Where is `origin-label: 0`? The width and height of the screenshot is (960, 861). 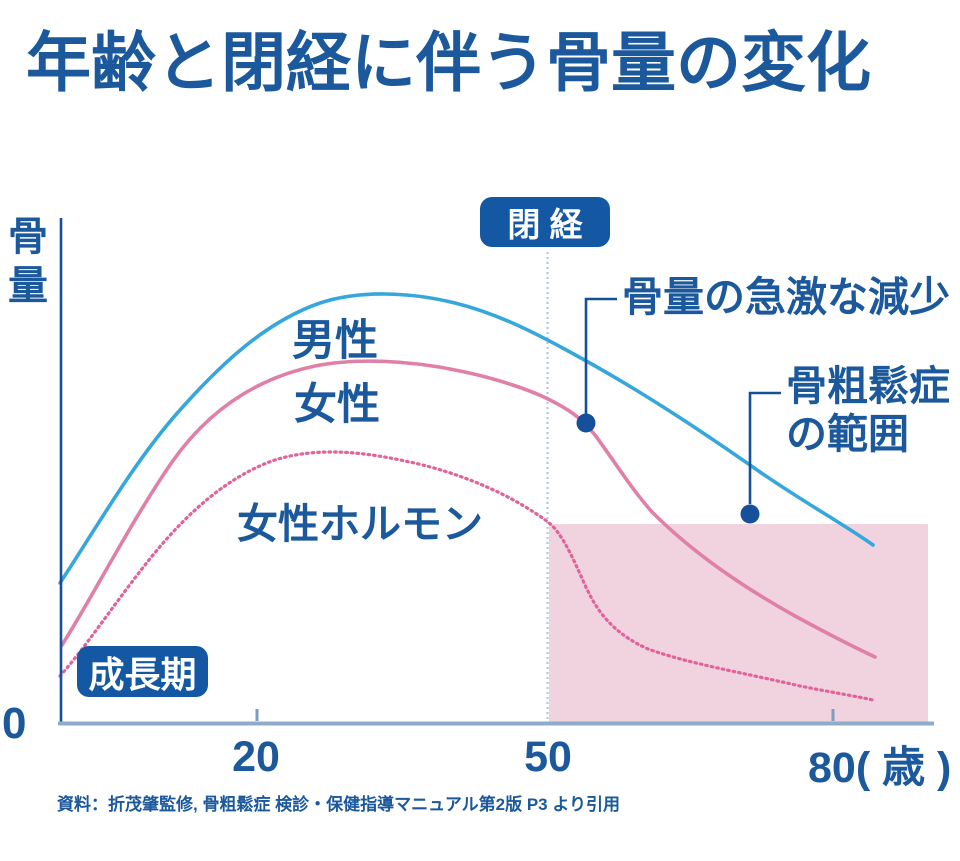 origin-label: 0 is located at coordinates (14, 723).